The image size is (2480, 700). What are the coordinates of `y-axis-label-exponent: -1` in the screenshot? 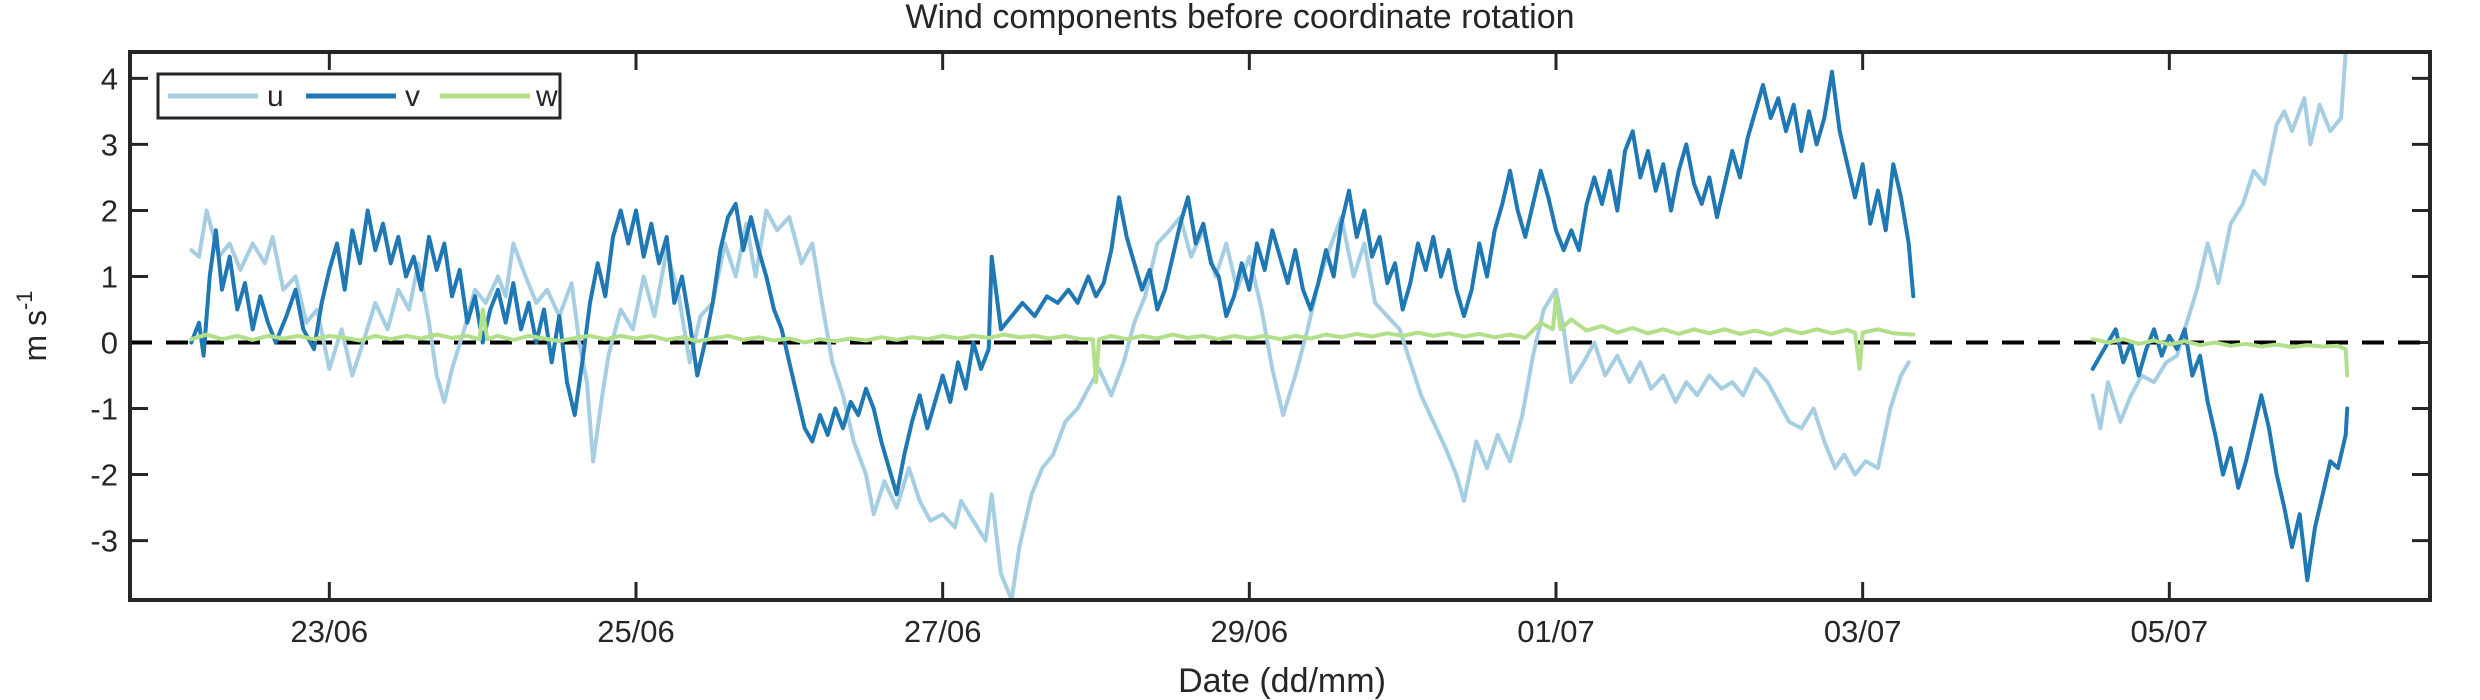 It's located at (24, 300).